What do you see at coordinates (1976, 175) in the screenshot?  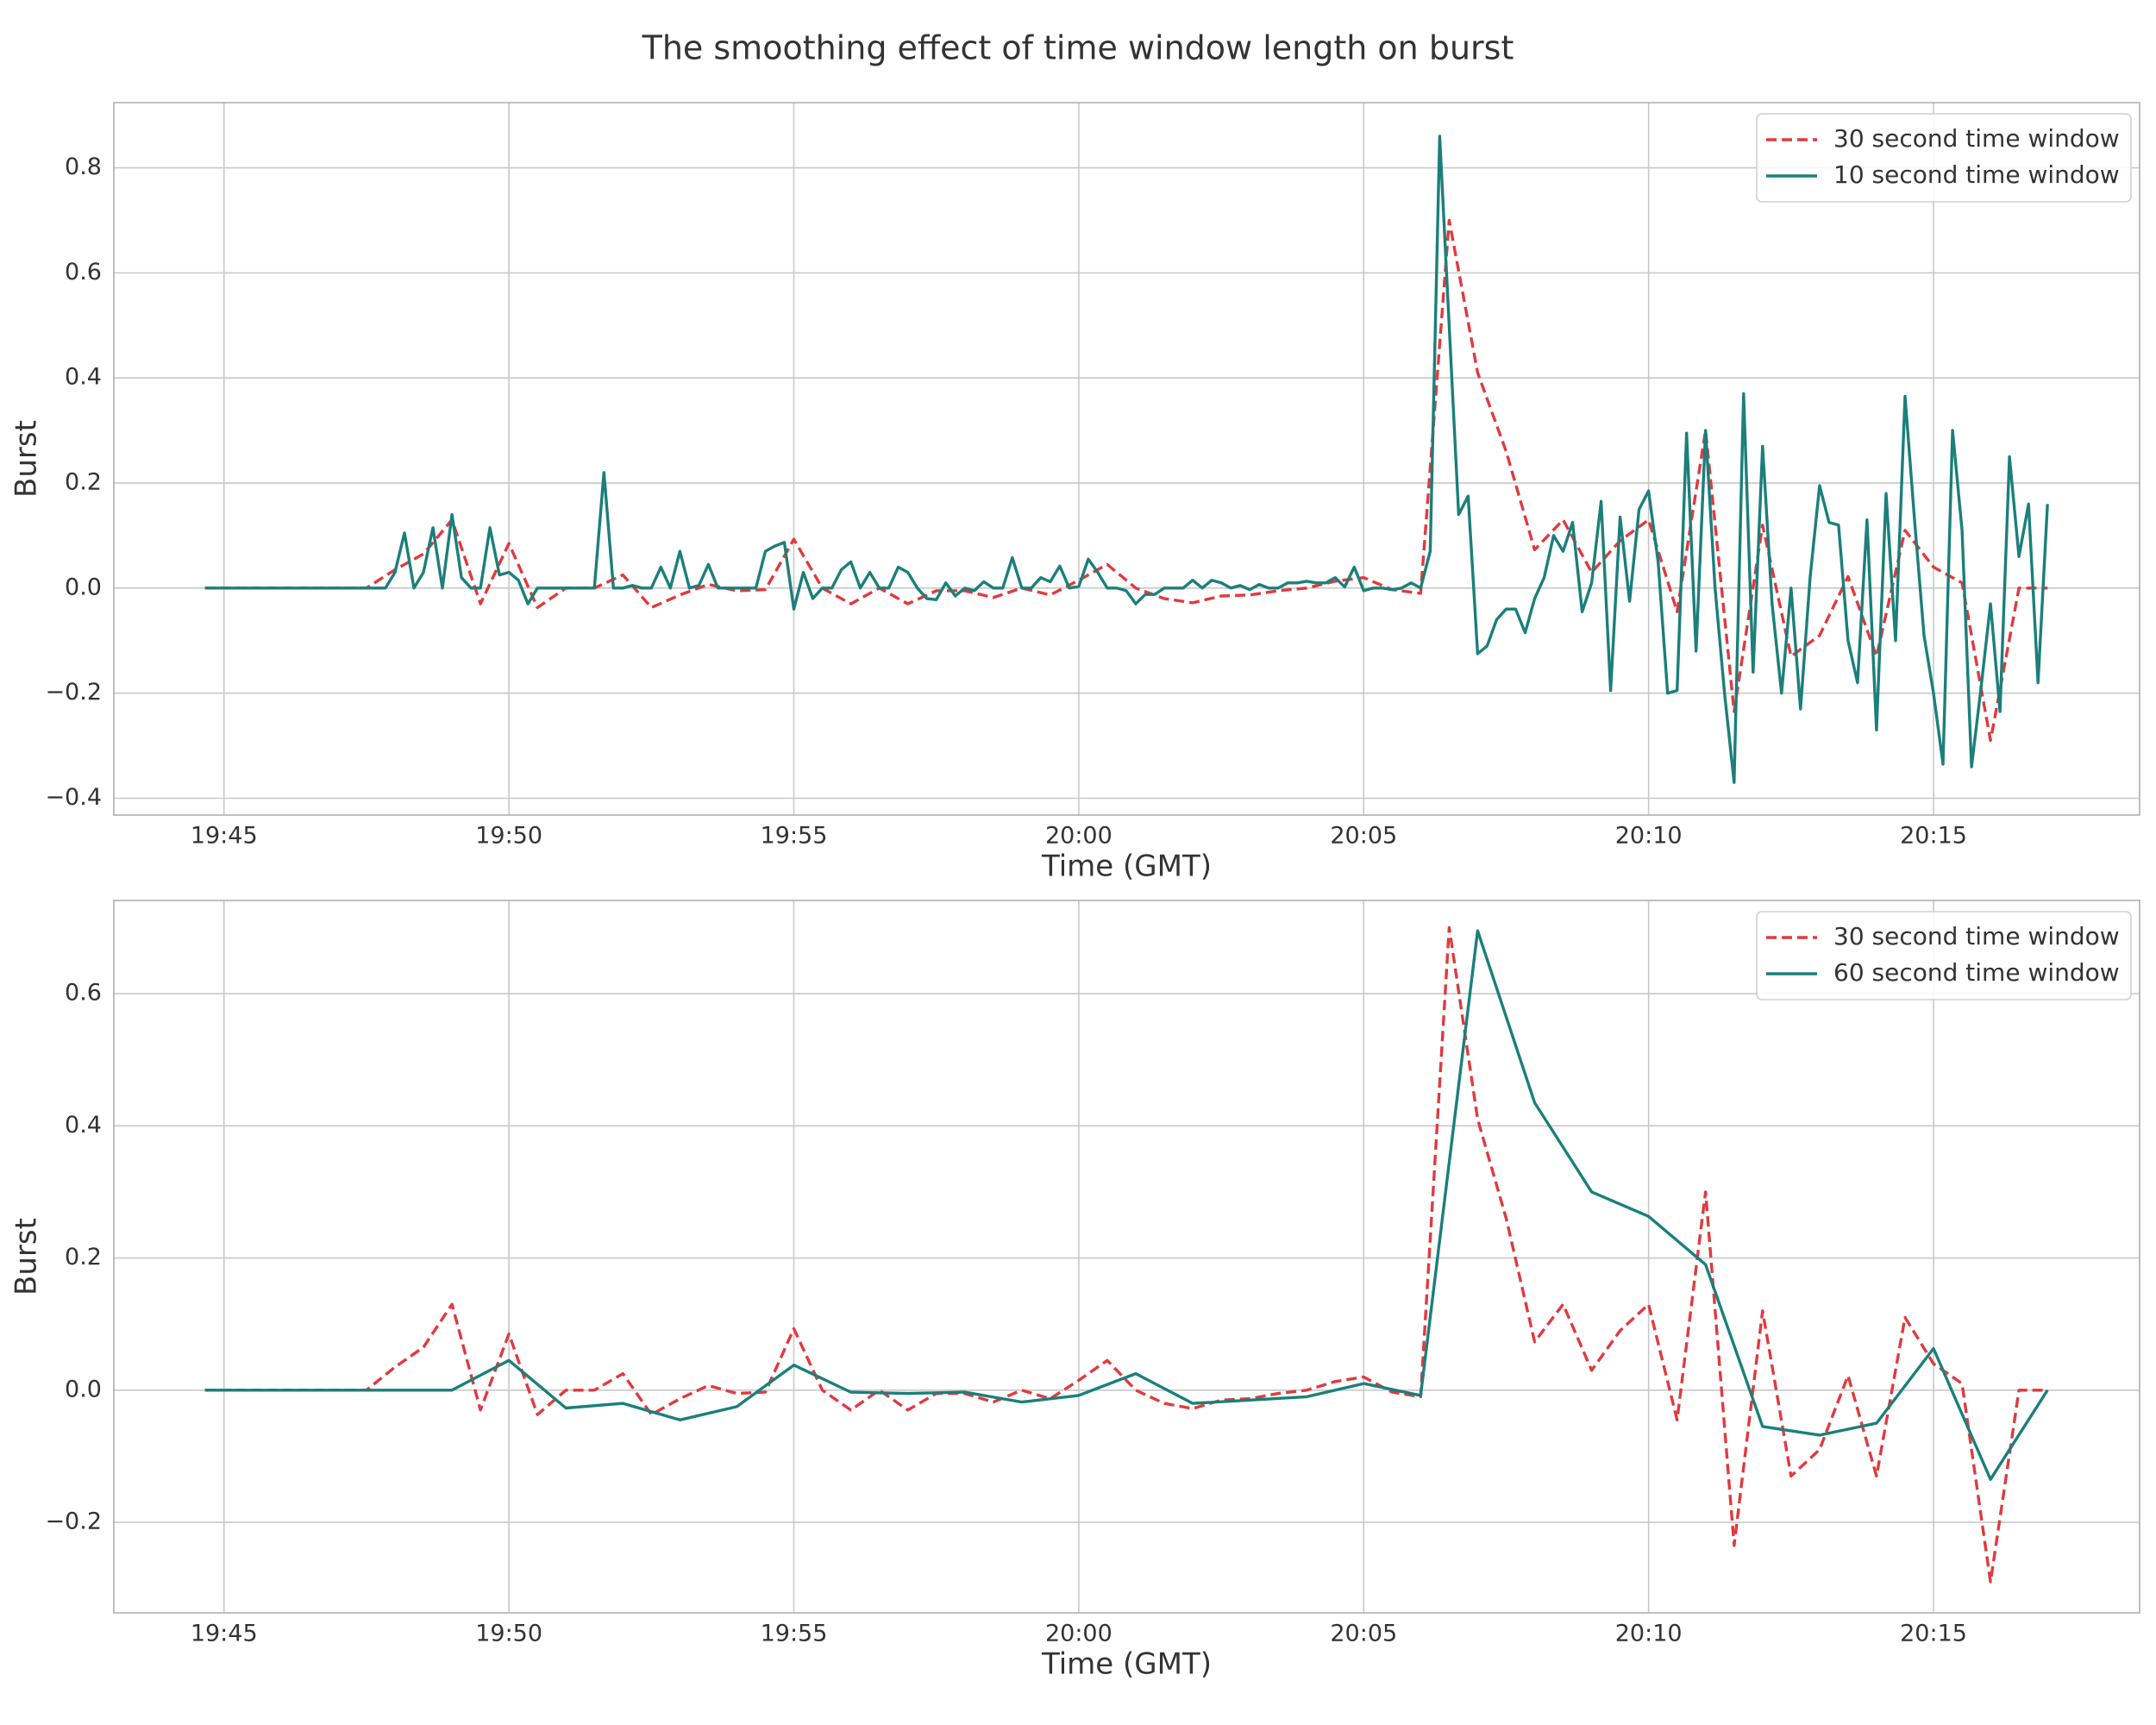 I see `legend-label: 10 second time window` at bounding box center [1976, 175].